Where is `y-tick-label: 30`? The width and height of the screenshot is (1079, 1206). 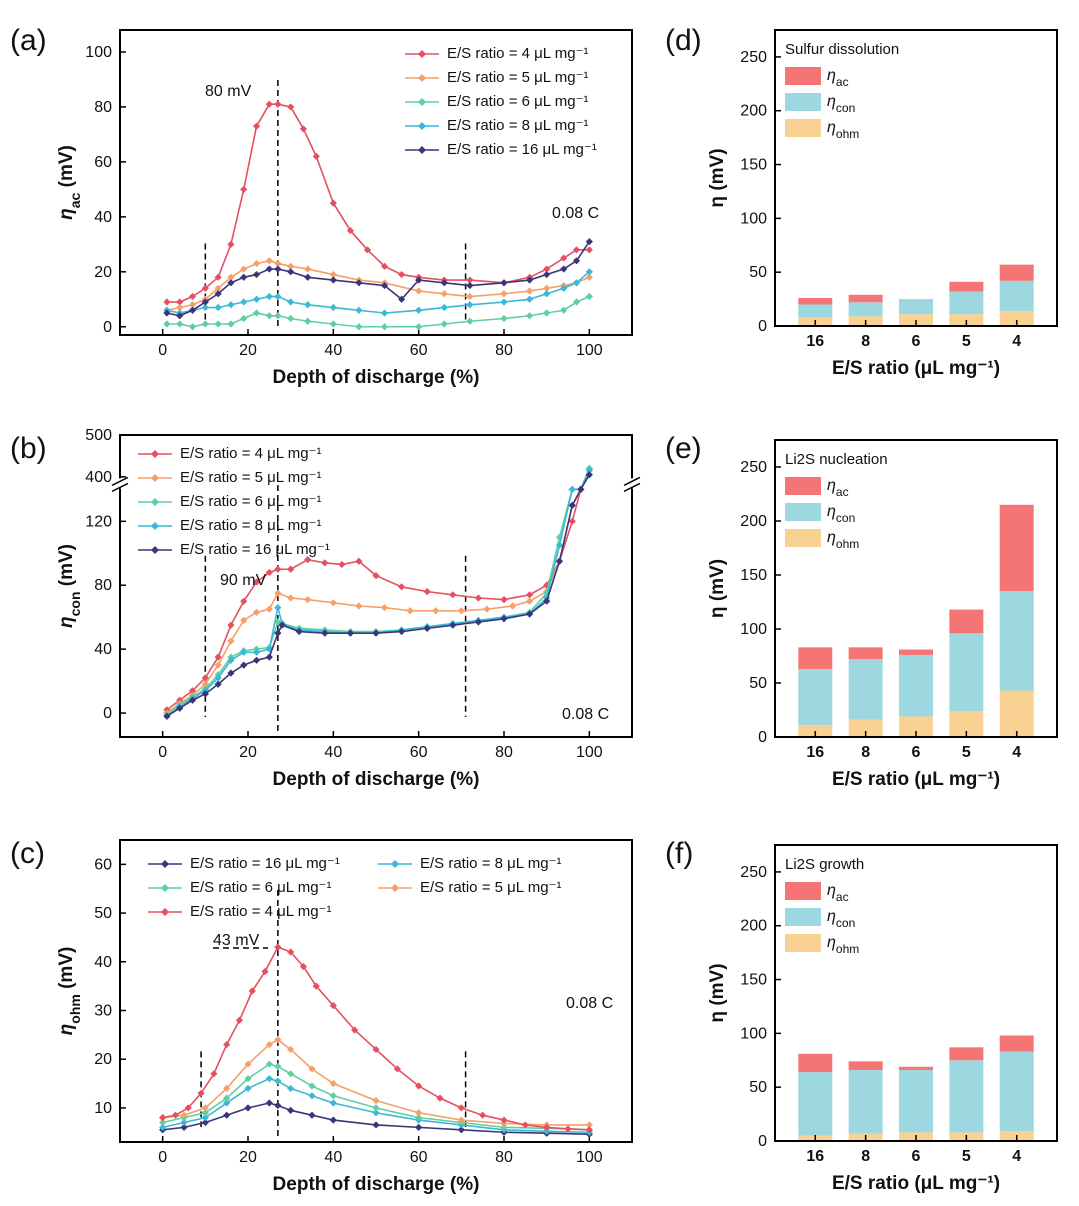 y-tick-label: 30 is located at coordinates (103, 1010).